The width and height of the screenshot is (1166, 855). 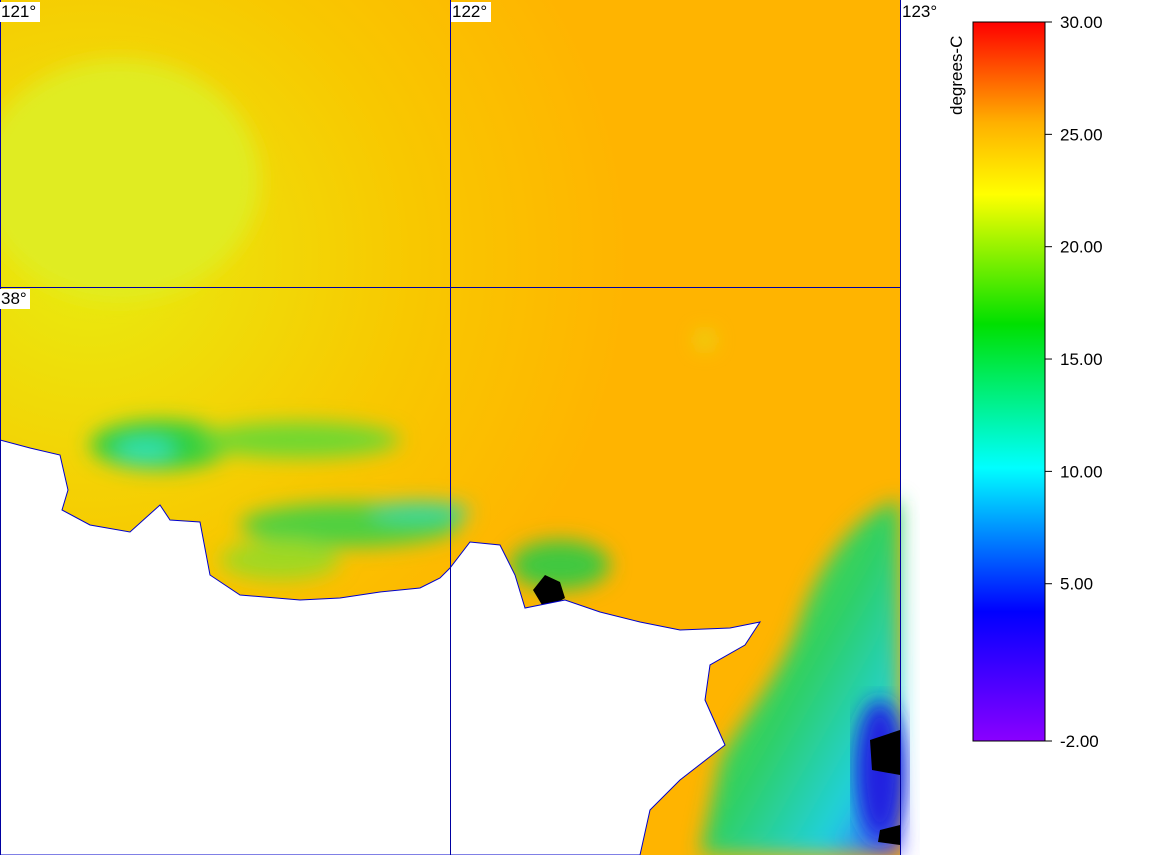 I want to click on colorbar-scale, so click(x=1009, y=381).